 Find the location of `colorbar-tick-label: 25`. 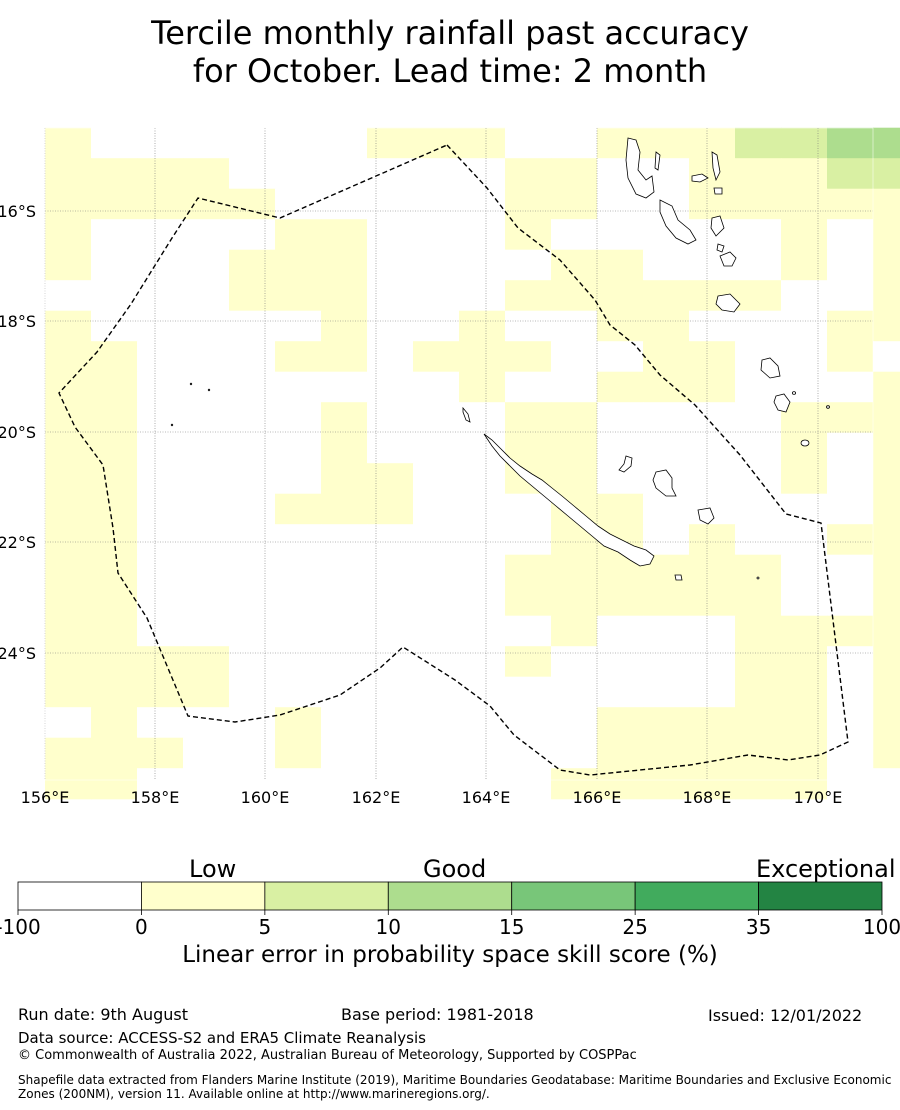

colorbar-tick-label: 25 is located at coordinates (634, 927).